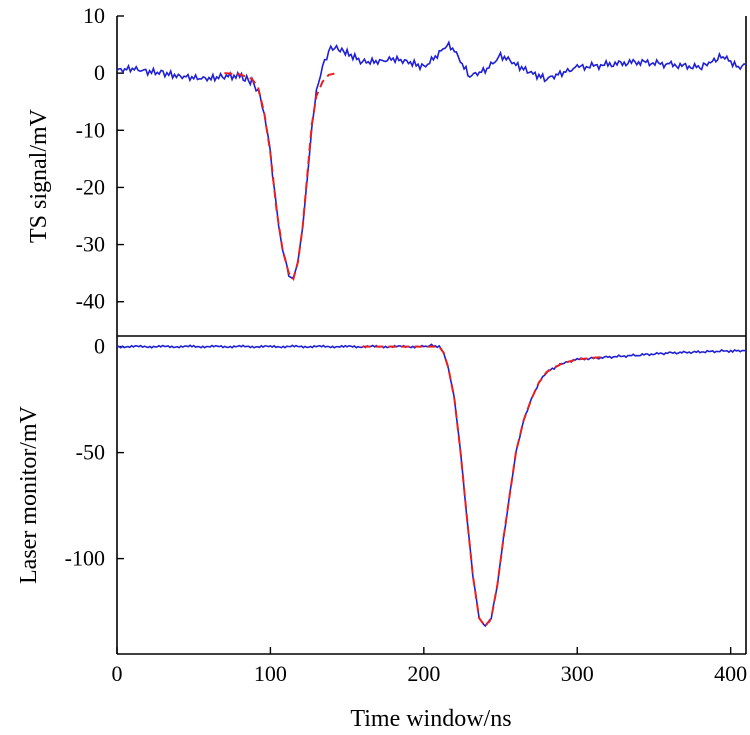  Describe the element at coordinates (577, 673) in the screenshot. I see `x-tick-label: 300` at that location.